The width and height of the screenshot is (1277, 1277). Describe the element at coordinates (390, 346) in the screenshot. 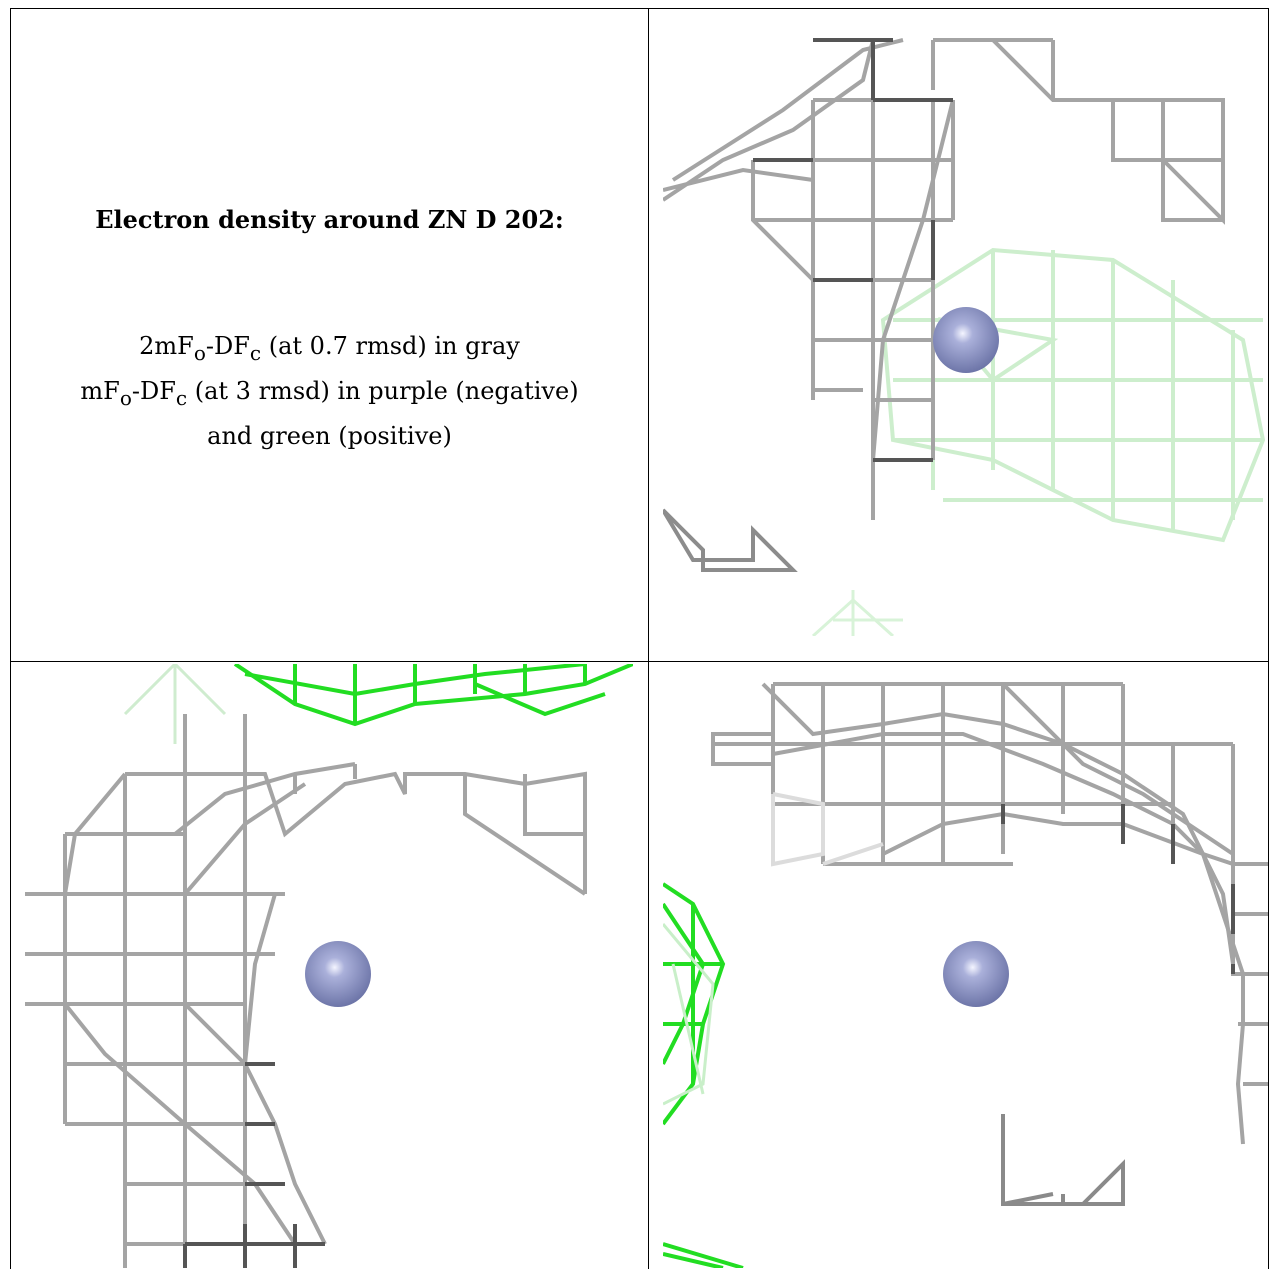

I see `legend-text: (at 0.7 rmsd) in gray` at that location.